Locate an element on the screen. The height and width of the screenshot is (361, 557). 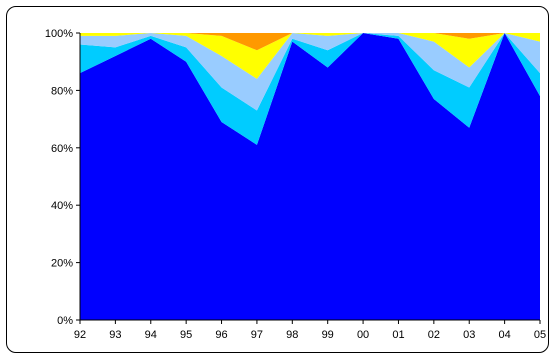
x-tick-label: 02 is located at coordinates (434, 335).